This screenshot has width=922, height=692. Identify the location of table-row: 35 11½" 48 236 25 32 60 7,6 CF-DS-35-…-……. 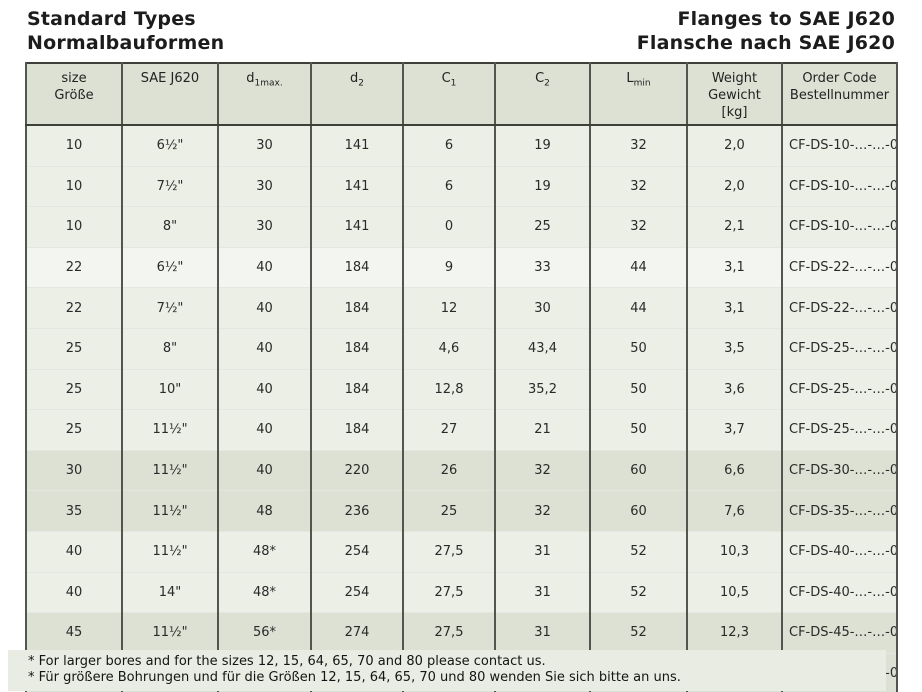
(461, 511).